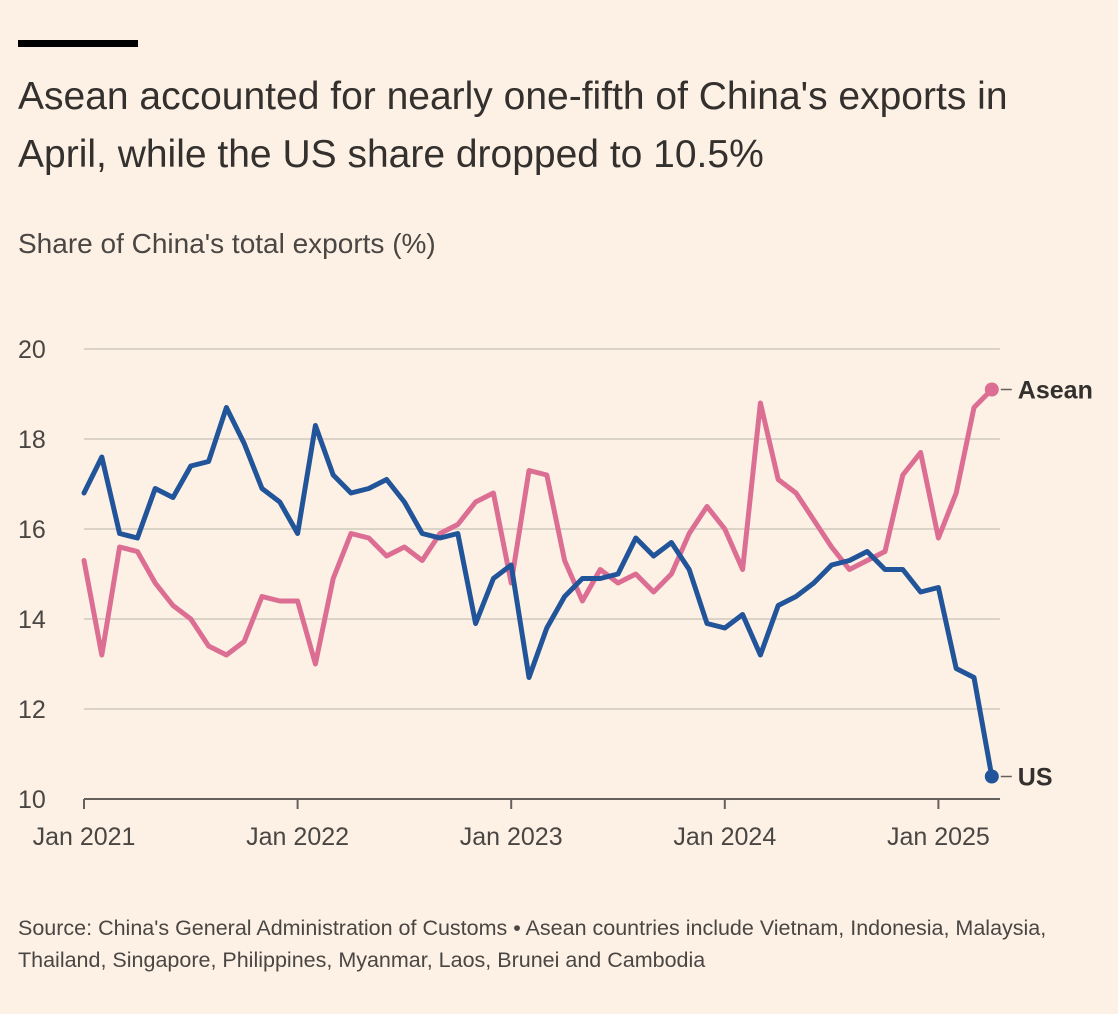  Describe the element at coordinates (78, 43) in the screenshot. I see `brand-bar` at that location.